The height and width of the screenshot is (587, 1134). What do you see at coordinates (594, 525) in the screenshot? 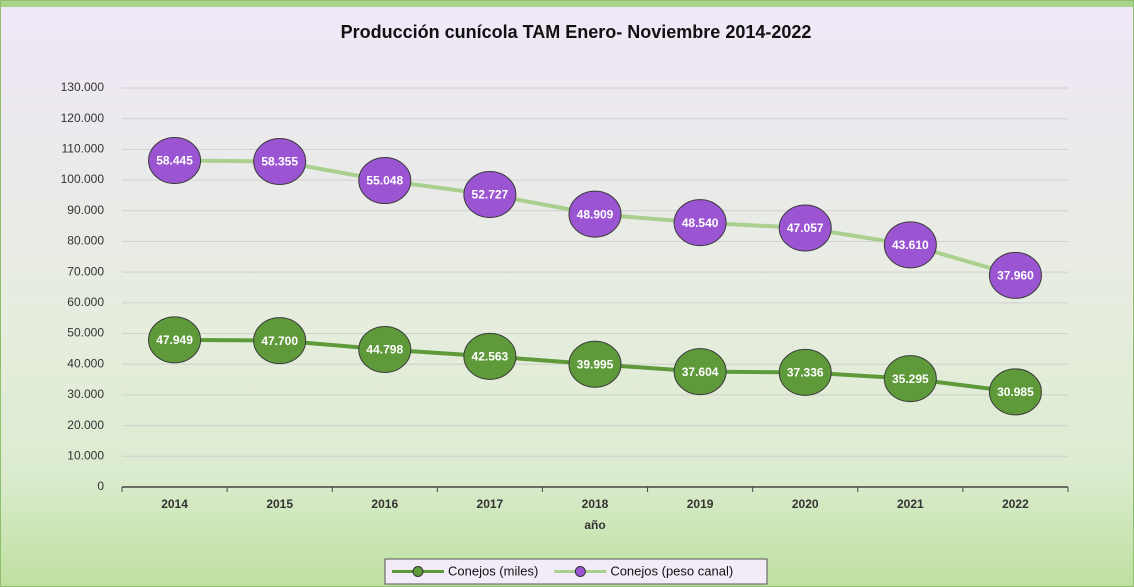
I see `x-axis-label: año` at bounding box center [594, 525].